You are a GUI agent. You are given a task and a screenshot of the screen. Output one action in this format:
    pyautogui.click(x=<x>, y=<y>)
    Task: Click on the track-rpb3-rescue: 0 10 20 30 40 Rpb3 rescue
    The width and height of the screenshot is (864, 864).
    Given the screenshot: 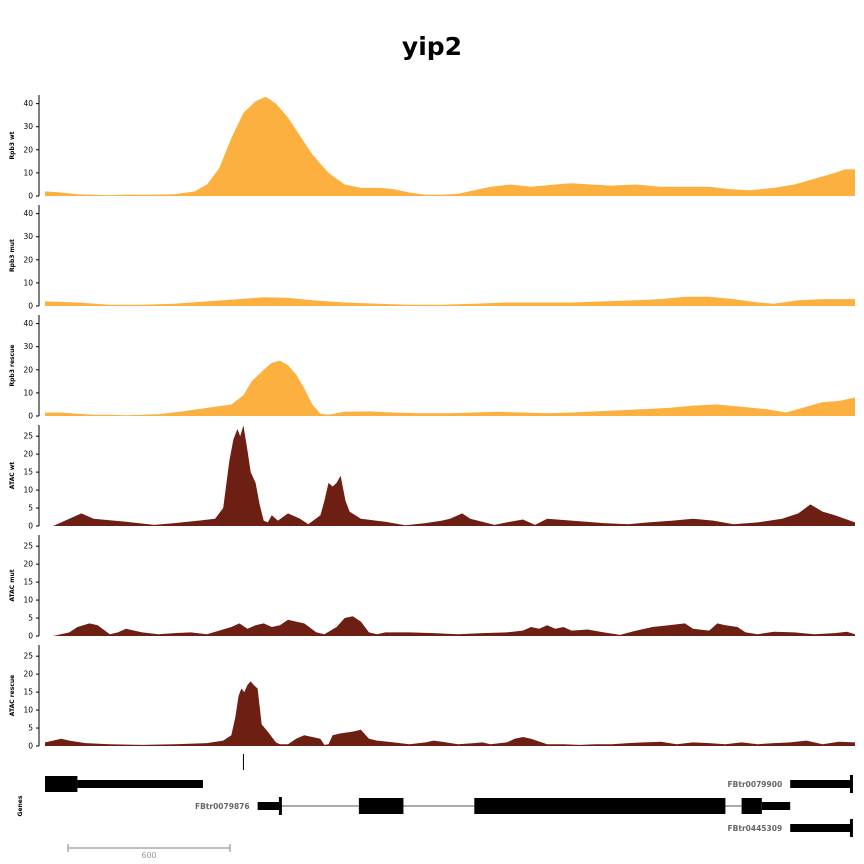 What is the action you would take?
    pyautogui.click(x=432, y=368)
    